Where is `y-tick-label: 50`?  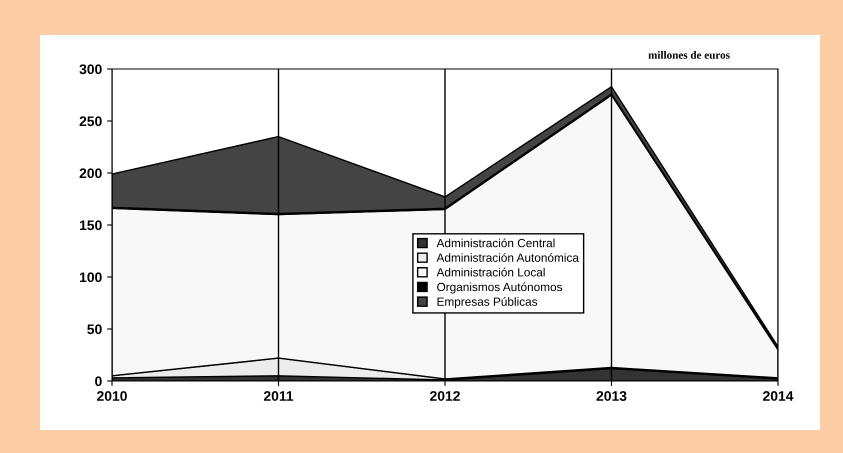 y-tick-label: 50 is located at coordinates (94, 329).